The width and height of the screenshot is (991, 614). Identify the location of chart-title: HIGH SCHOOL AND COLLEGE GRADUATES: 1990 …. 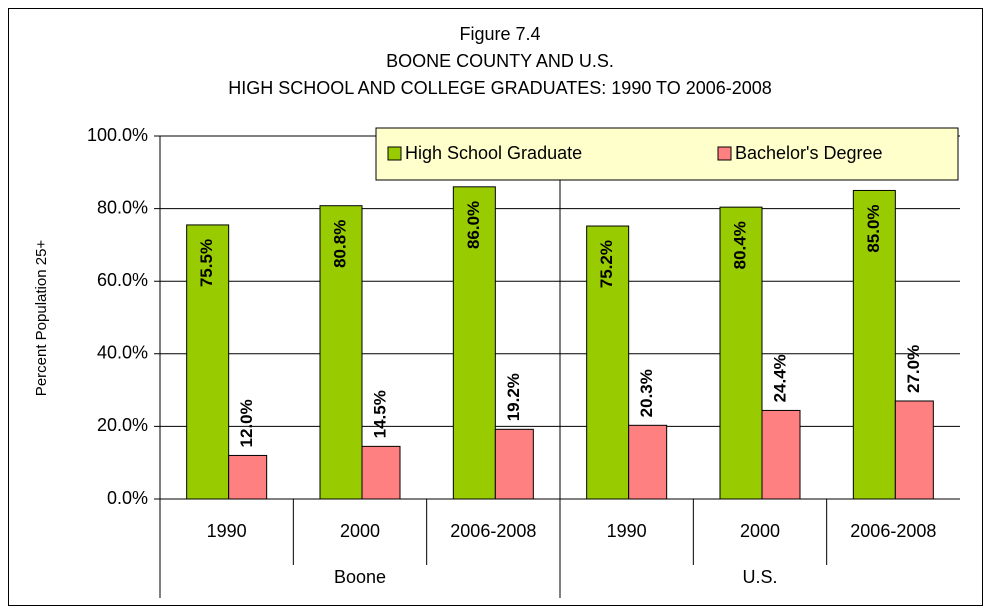
(500, 88).